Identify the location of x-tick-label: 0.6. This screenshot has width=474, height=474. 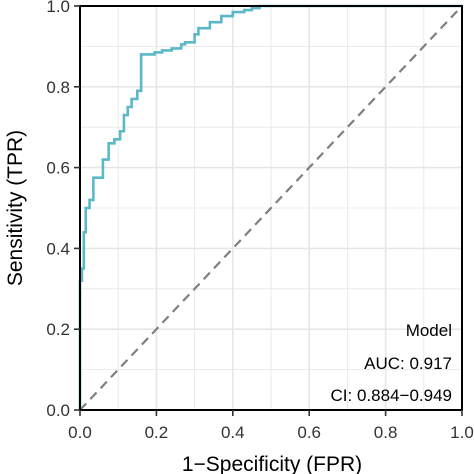
(309, 432).